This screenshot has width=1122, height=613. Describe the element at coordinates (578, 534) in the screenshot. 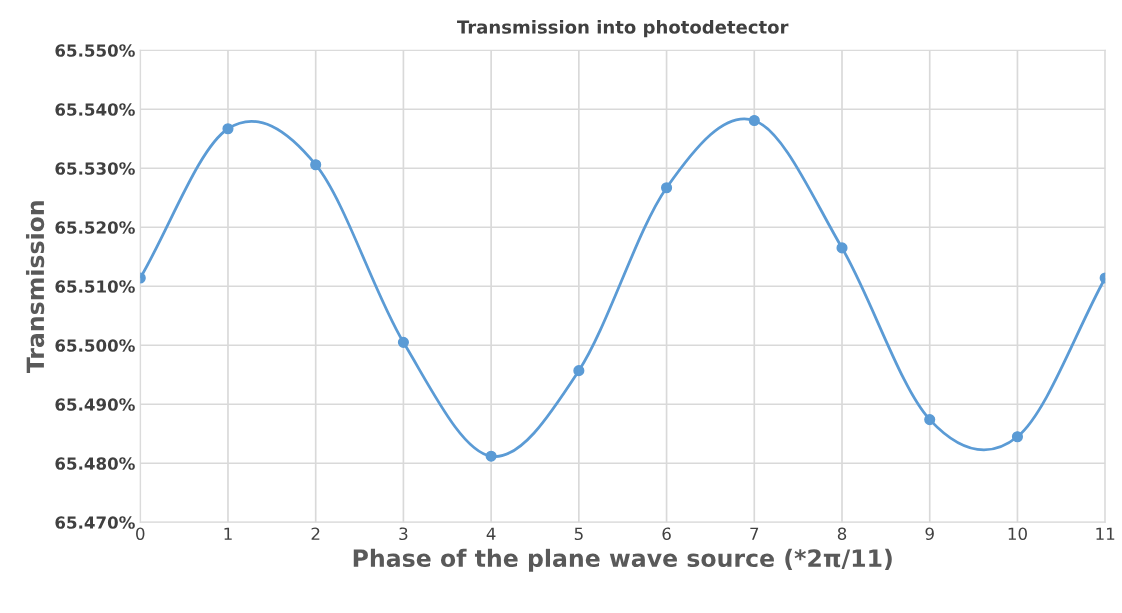

I see `x-tick-label: 5` at that location.